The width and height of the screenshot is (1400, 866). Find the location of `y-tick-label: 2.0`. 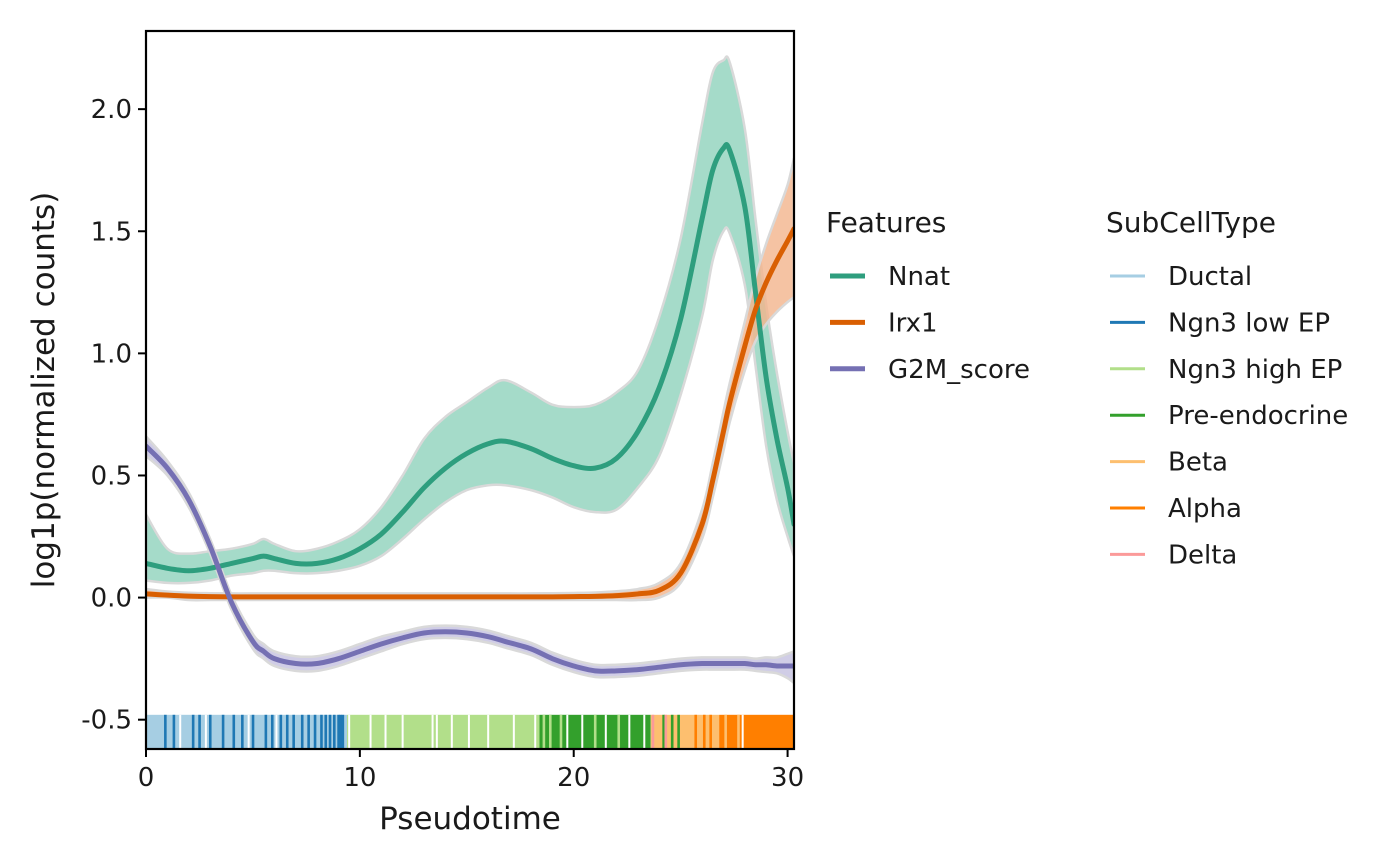

y-tick-label: 2.0 is located at coordinates (111, 110).